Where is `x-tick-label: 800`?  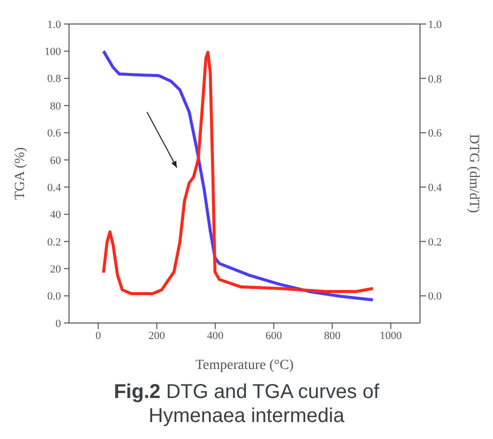 x-tick-label: 800 is located at coordinates (332, 336).